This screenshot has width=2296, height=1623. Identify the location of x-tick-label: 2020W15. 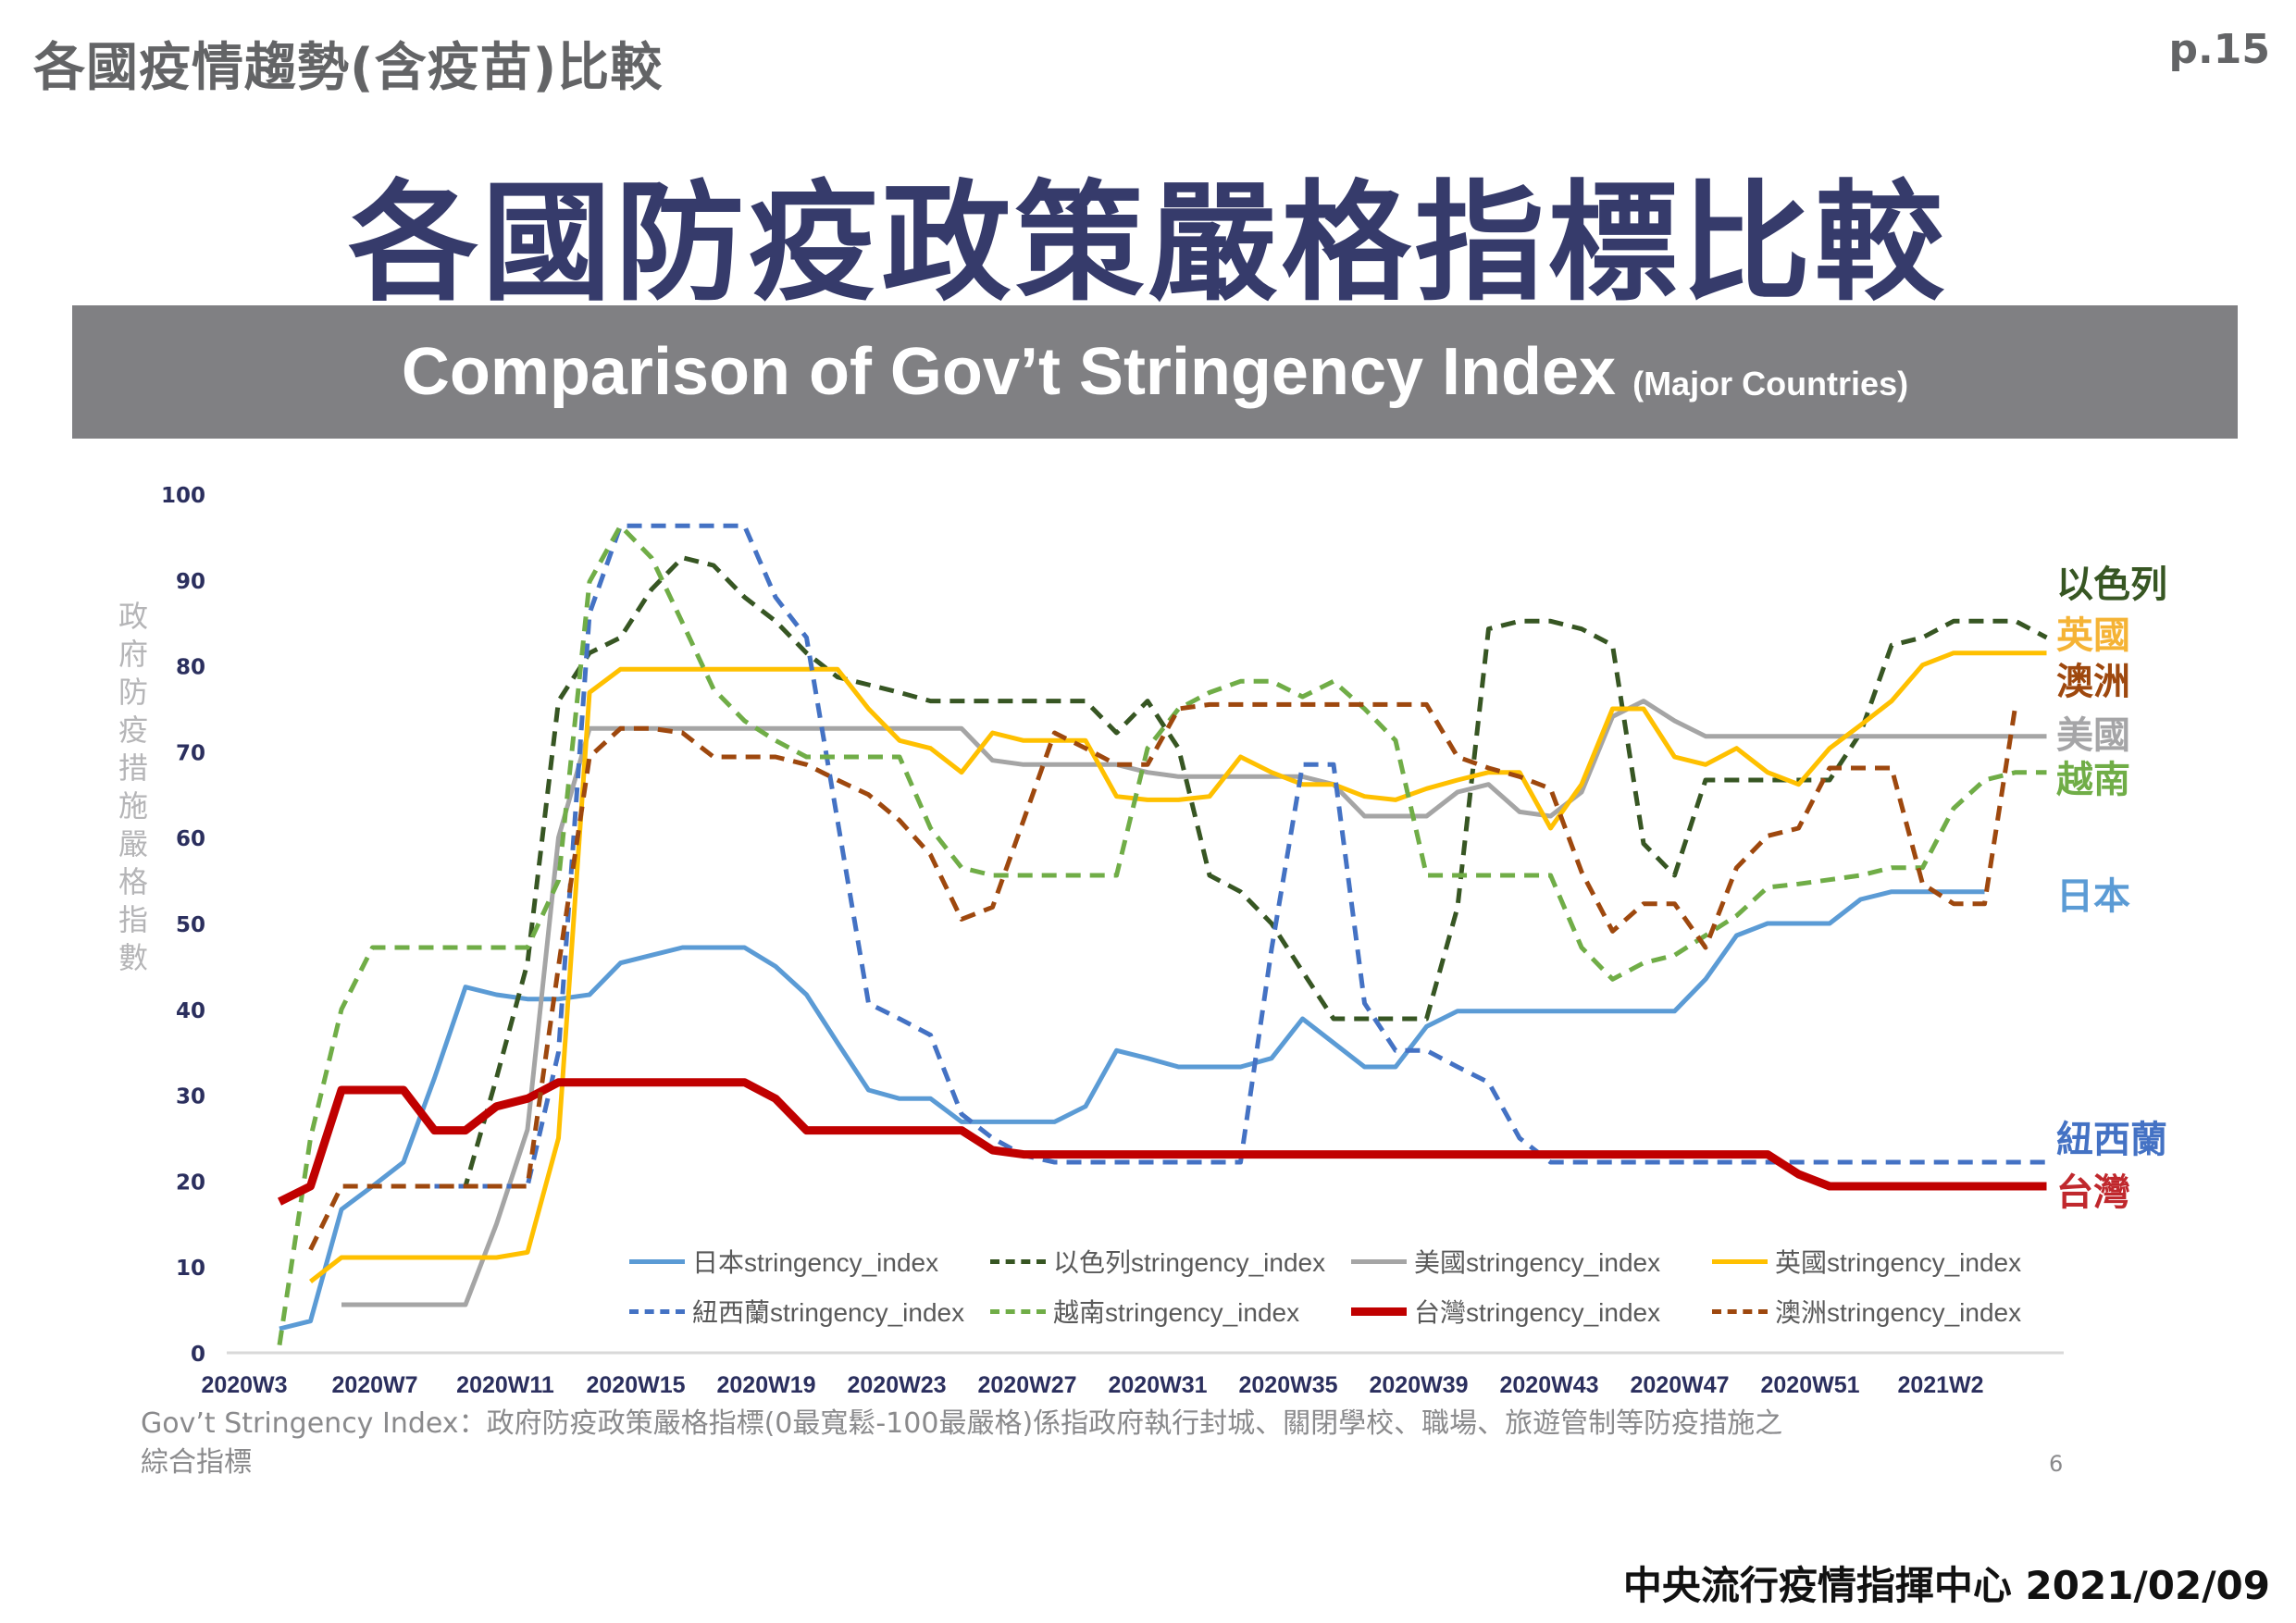
(636, 1385).